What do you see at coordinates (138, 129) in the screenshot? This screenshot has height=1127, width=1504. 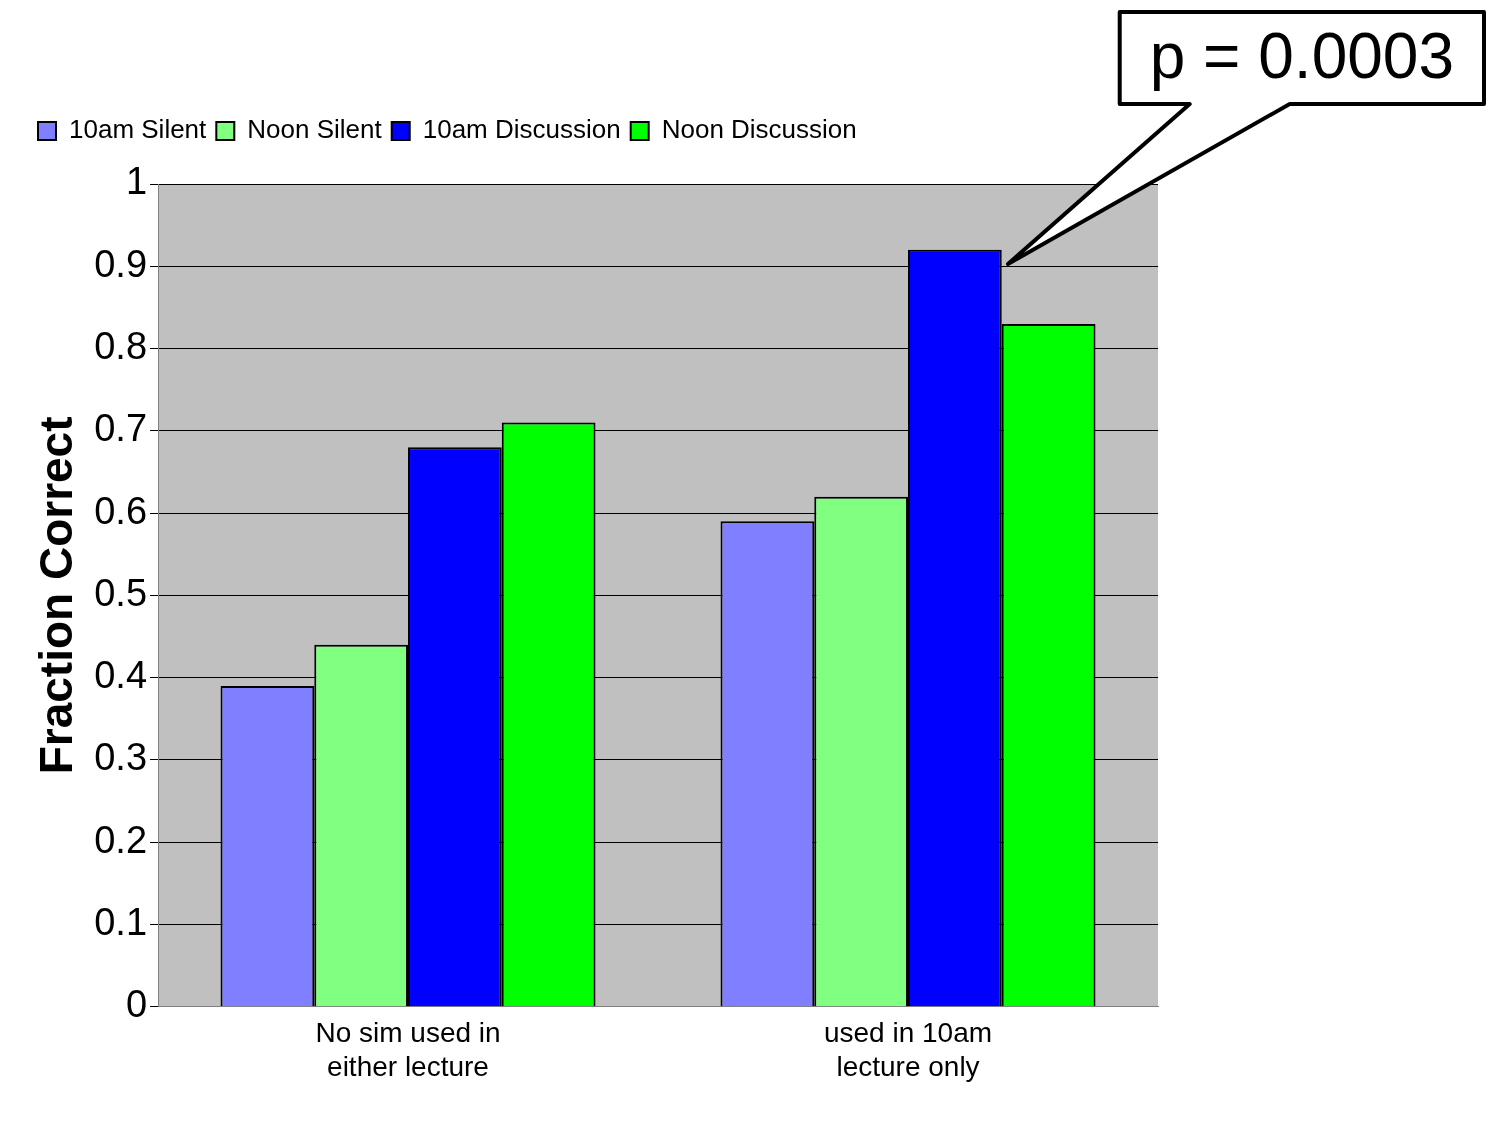 I see `legend-label: 10am Silent` at bounding box center [138, 129].